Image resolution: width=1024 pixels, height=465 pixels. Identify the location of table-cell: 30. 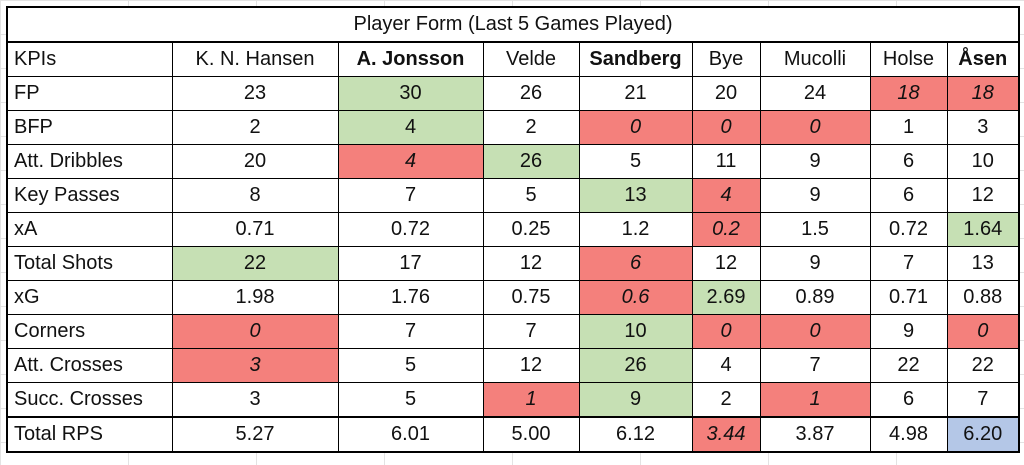
(410, 93).